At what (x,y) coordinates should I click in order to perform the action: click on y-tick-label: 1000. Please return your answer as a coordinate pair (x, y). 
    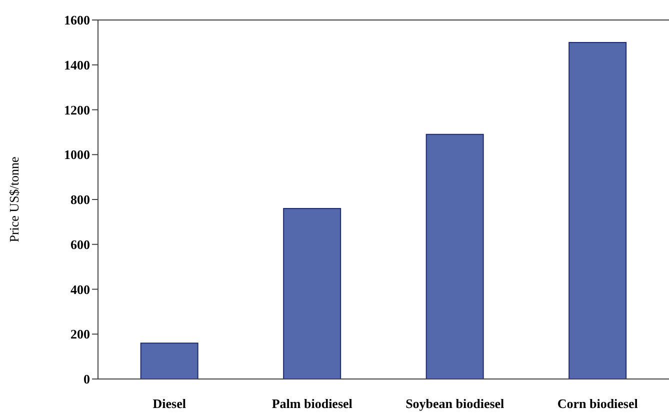
    Looking at the image, I should click on (77, 154).